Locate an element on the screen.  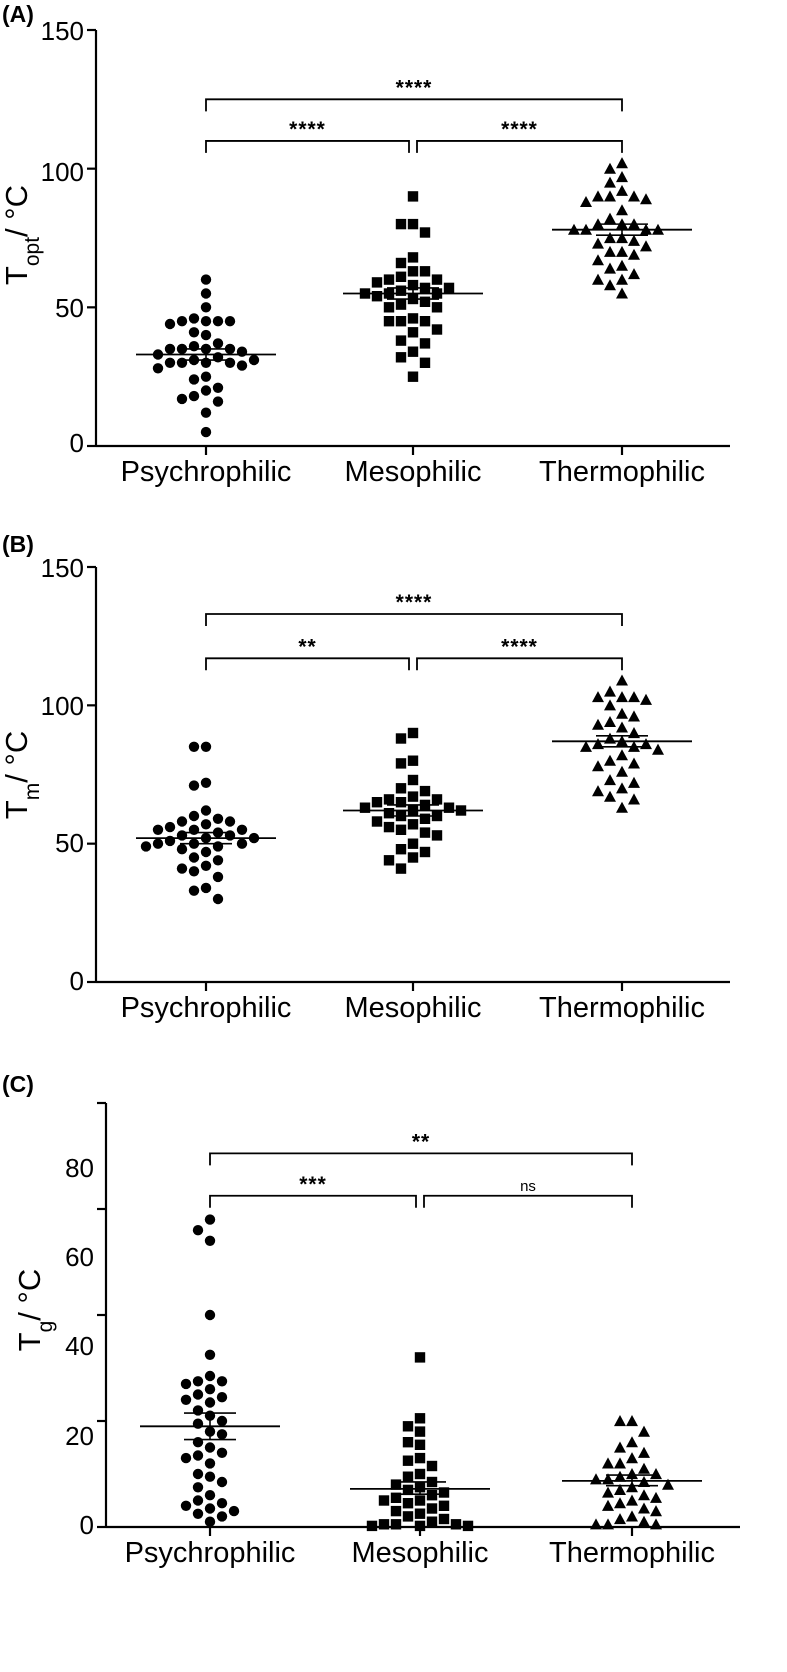
panel-c-significance-bracket: ** is located at coordinates (421, 1148).